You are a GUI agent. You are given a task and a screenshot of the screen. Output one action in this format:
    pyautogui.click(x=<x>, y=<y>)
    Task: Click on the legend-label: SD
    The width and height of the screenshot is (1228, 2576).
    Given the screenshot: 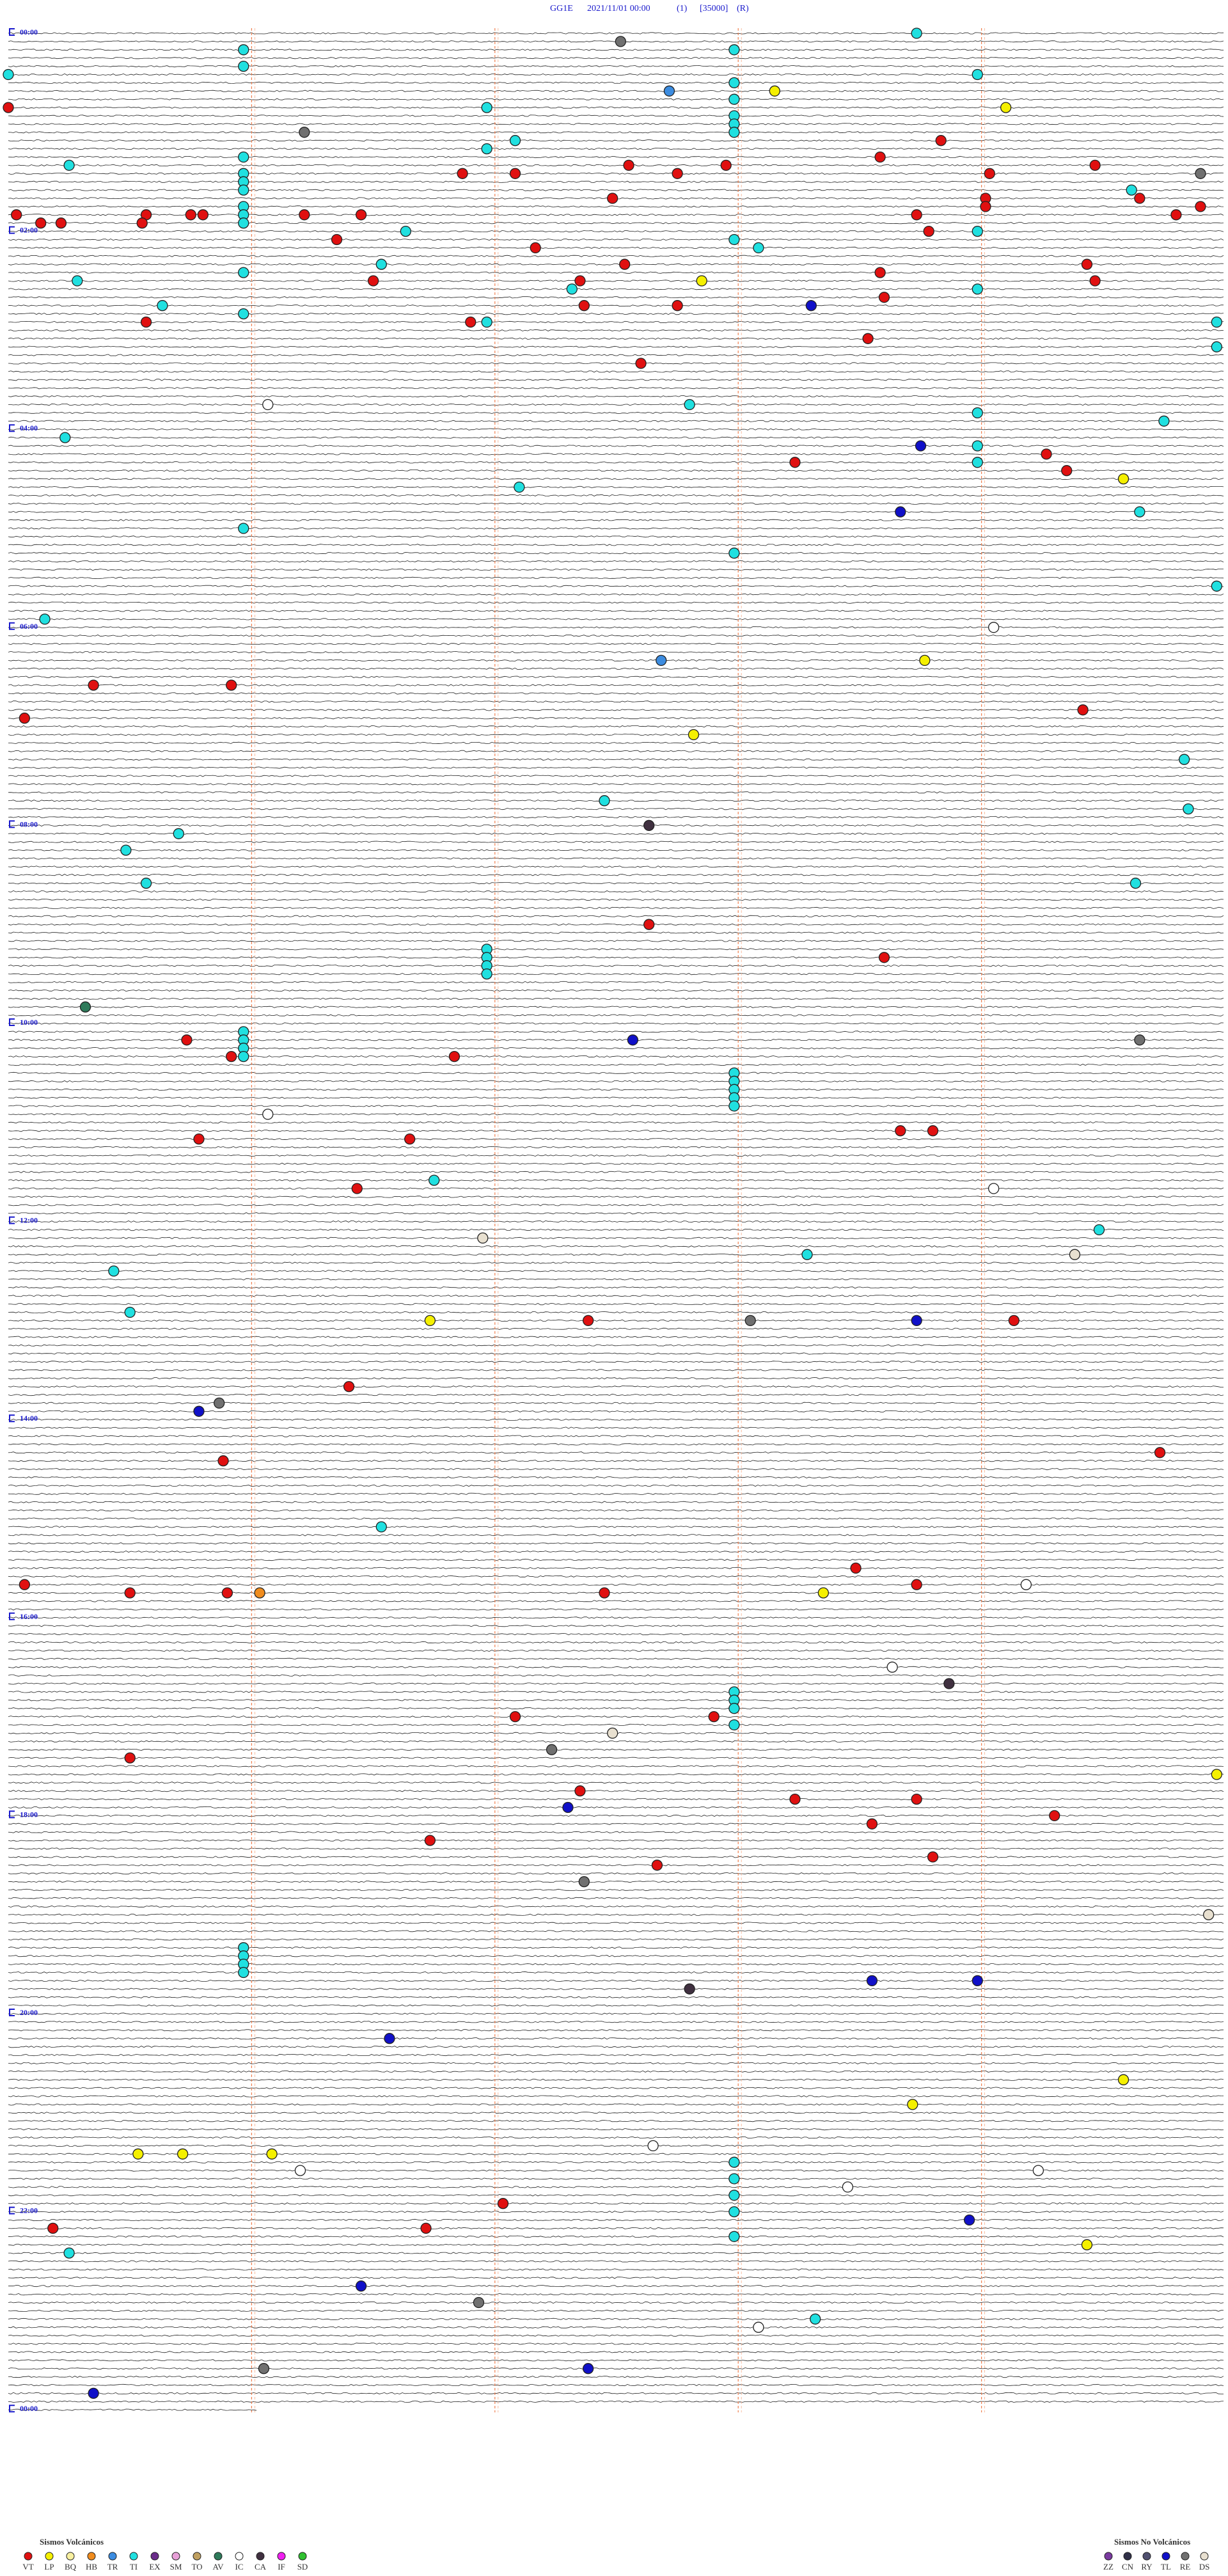 What is the action you would take?
    pyautogui.click(x=302, y=2567)
    